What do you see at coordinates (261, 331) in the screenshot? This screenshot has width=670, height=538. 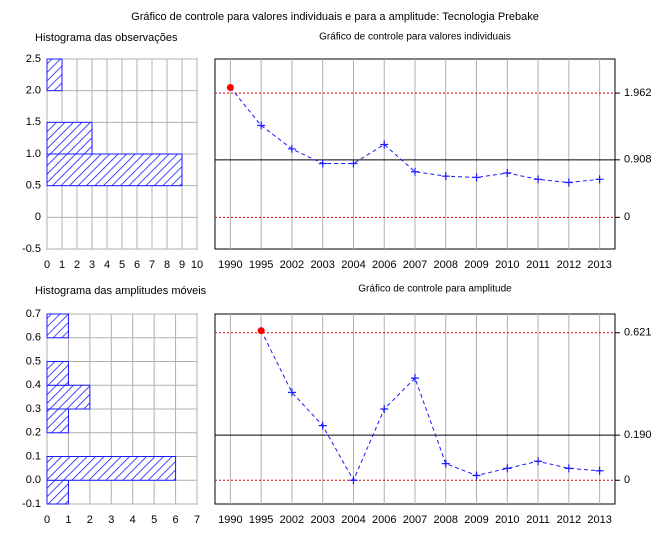 I see `out-of-control-point` at bounding box center [261, 331].